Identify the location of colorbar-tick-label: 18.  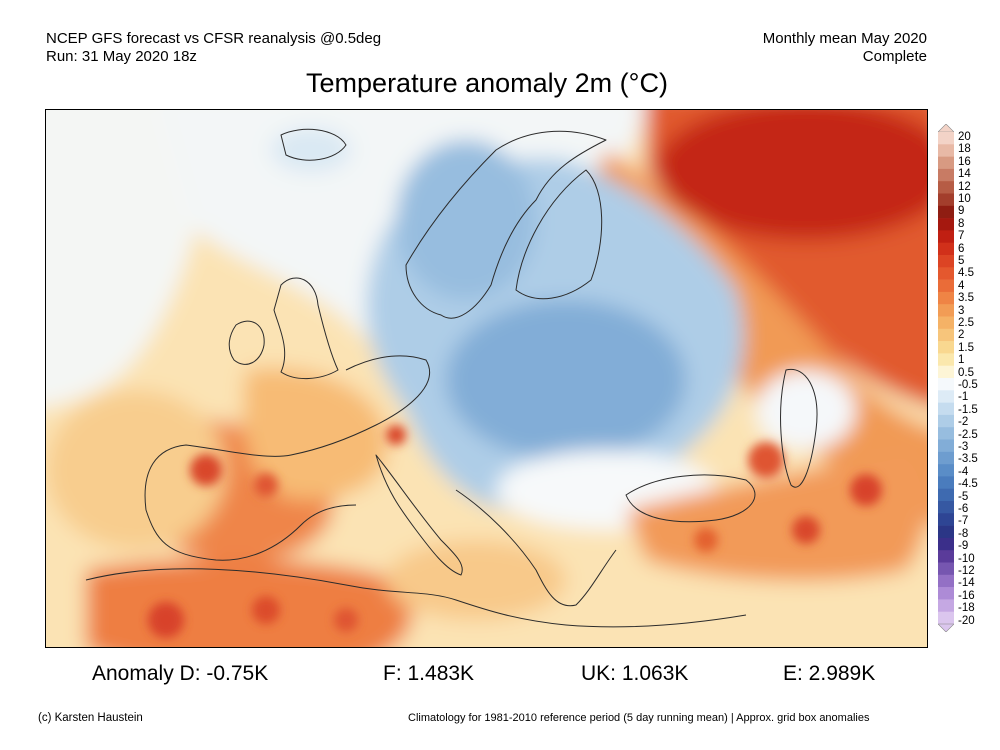
(964, 149).